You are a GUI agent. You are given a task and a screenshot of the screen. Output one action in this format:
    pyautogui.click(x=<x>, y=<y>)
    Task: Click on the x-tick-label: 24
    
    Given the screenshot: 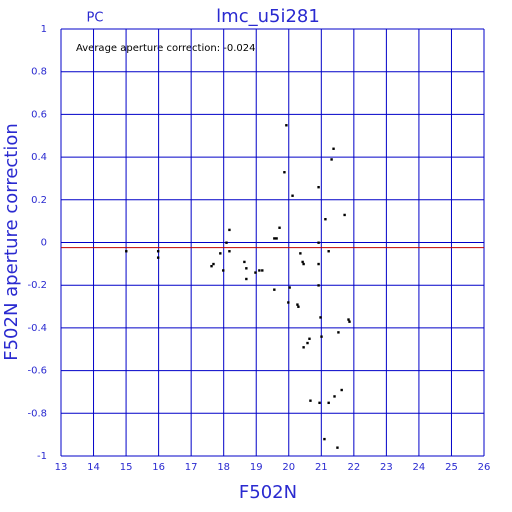 What is the action you would take?
    pyautogui.click(x=419, y=467)
    